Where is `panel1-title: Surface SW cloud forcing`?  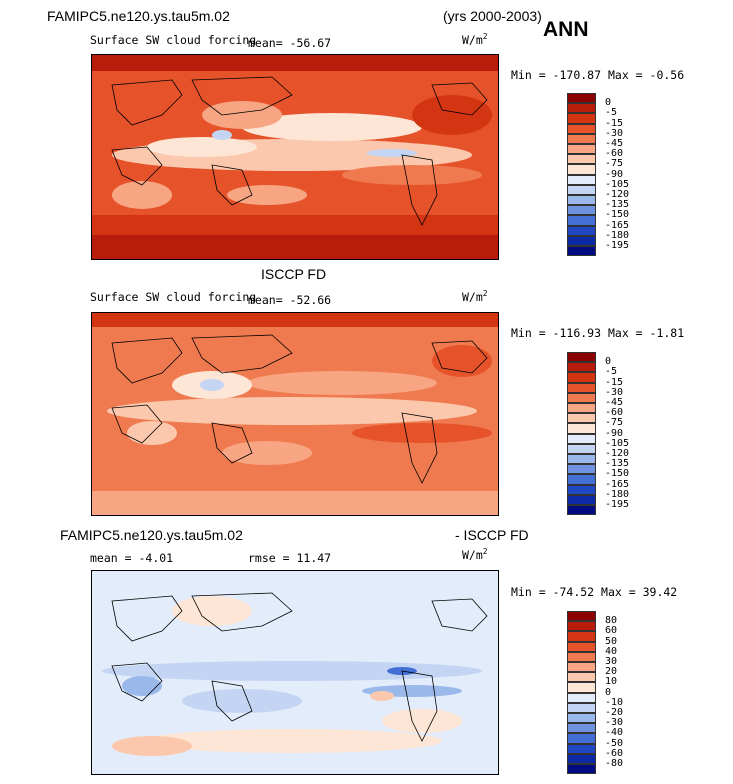 panel1-title: Surface SW cloud forcing is located at coordinates (173, 40).